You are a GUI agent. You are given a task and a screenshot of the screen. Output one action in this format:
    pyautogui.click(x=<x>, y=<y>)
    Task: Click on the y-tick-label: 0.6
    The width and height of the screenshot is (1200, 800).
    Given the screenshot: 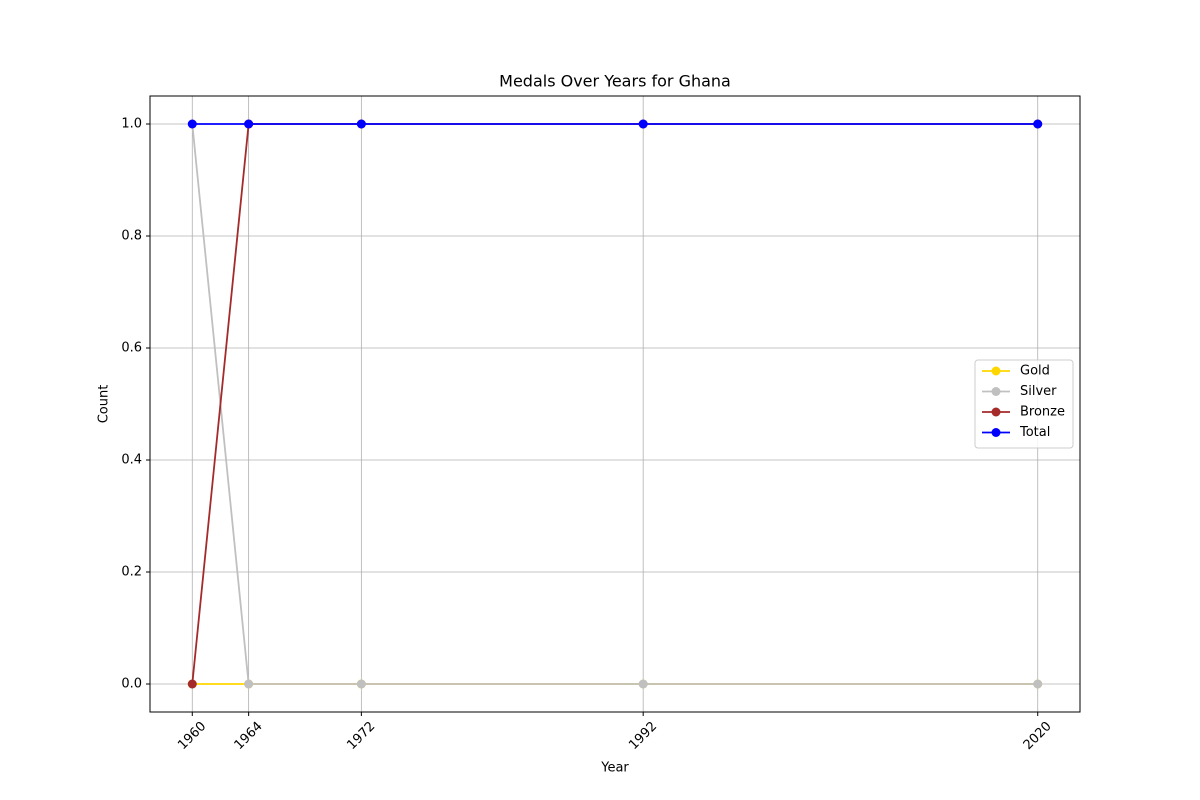 What is the action you would take?
    pyautogui.click(x=131, y=348)
    